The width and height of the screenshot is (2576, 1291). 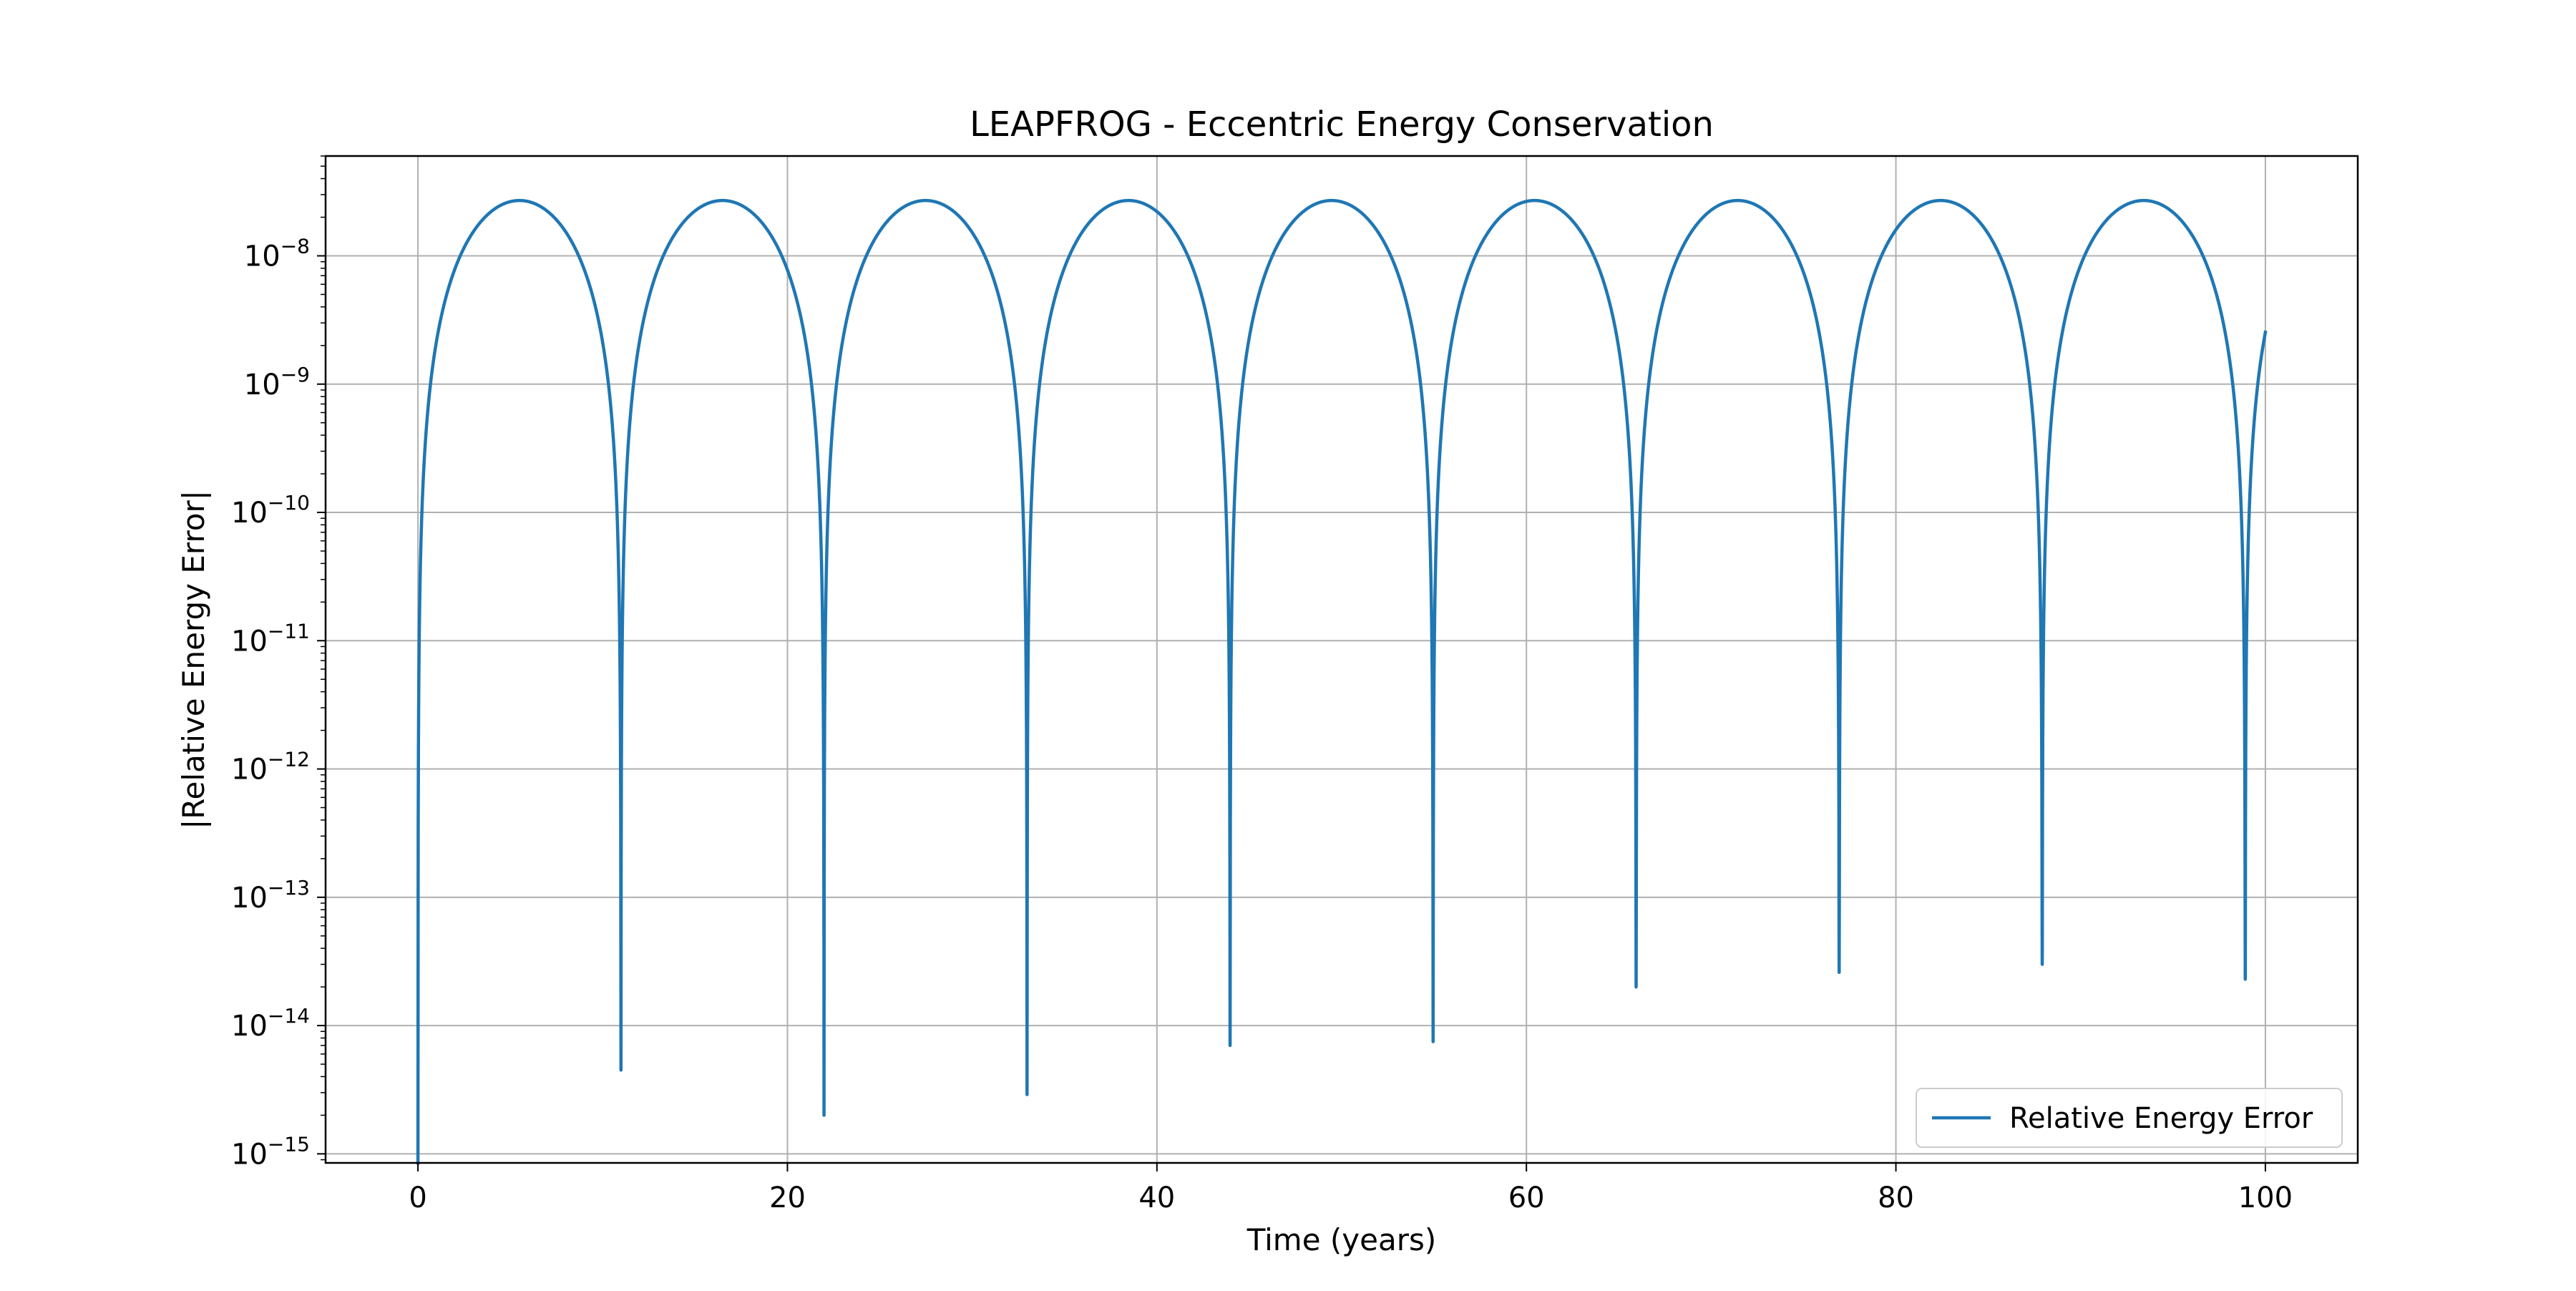 What do you see at coordinates (2161, 1118) in the screenshot?
I see `legend-label: Relative Energy Error` at bounding box center [2161, 1118].